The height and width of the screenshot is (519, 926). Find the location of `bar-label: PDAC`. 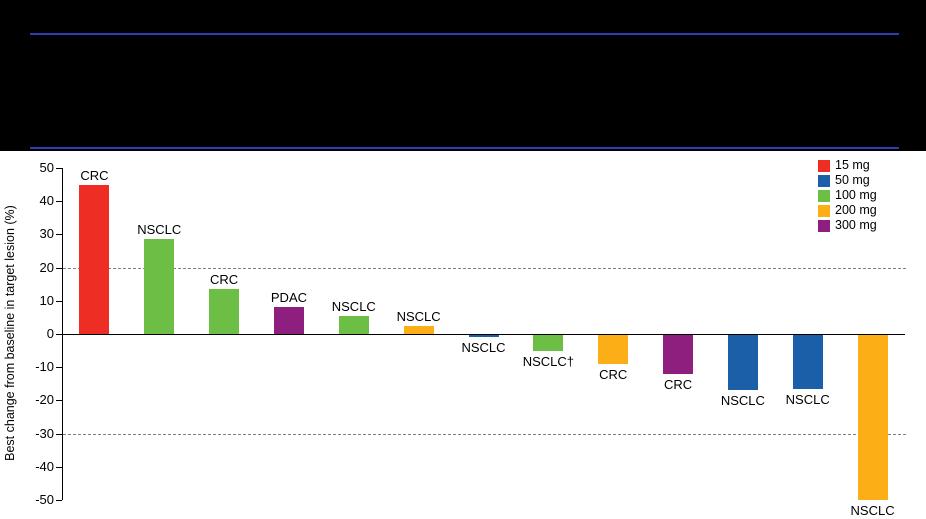

bar-label: PDAC is located at coordinates (289, 298).